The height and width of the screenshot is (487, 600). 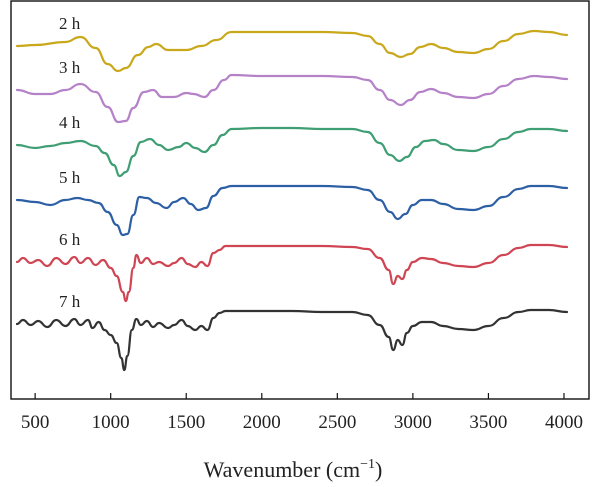 What do you see at coordinates (70, 239) in the screenshot?
I see `series-label: 6 h` at bounding box center [70, 239].